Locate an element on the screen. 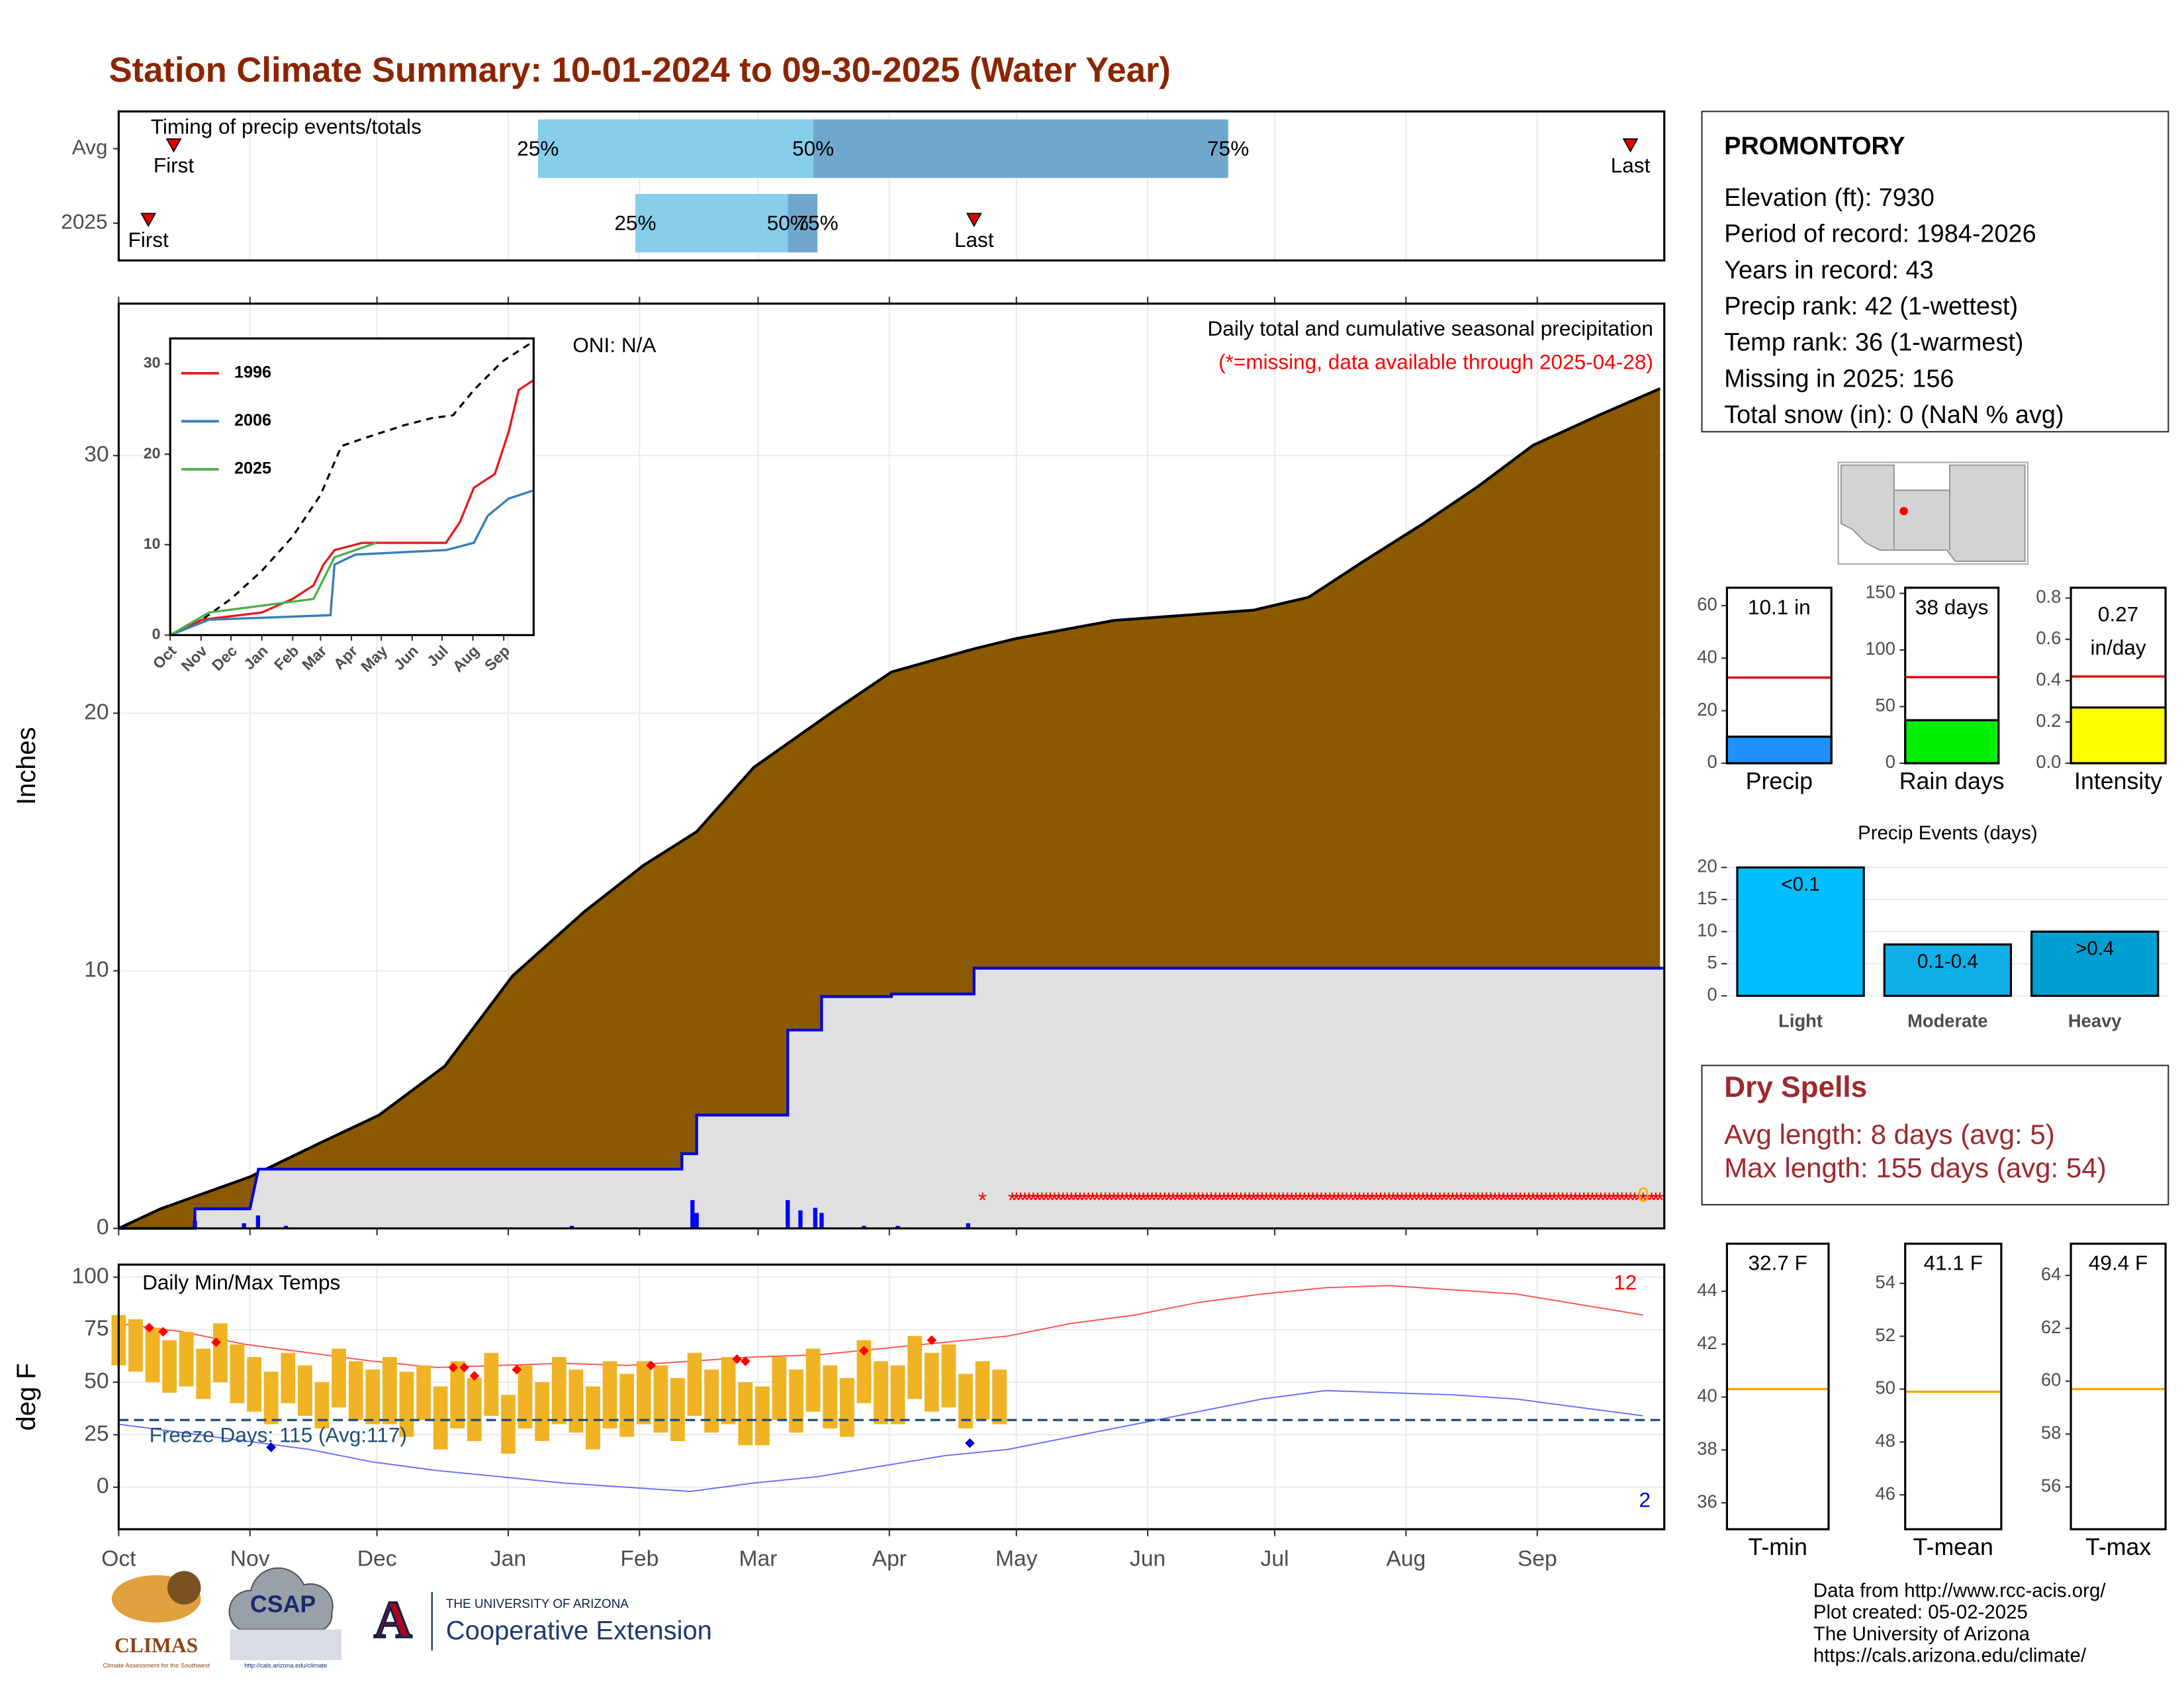 This screenshot has height=1688, width=2184. quantile-bar is located at coordinates (711, 223).